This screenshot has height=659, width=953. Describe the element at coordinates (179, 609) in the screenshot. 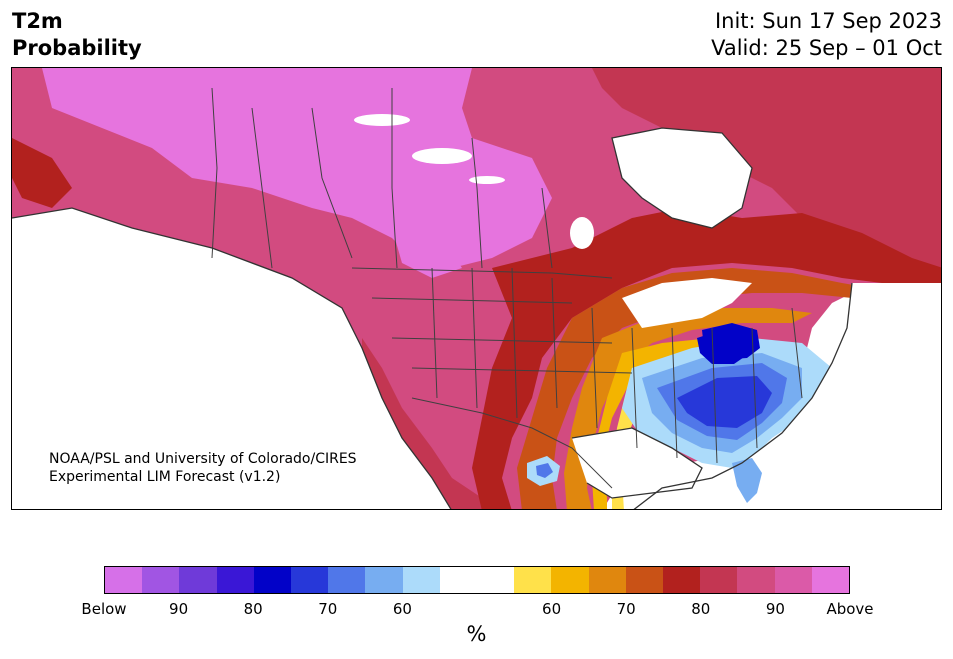

I see `tick-below-90: 90` at that location.